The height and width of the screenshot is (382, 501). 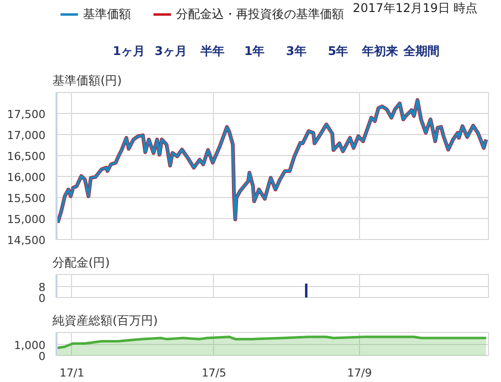 What do you see at coordinates (296, 51) in the screenshot?
I see `text: 3年` at bounding box center [296, 51].